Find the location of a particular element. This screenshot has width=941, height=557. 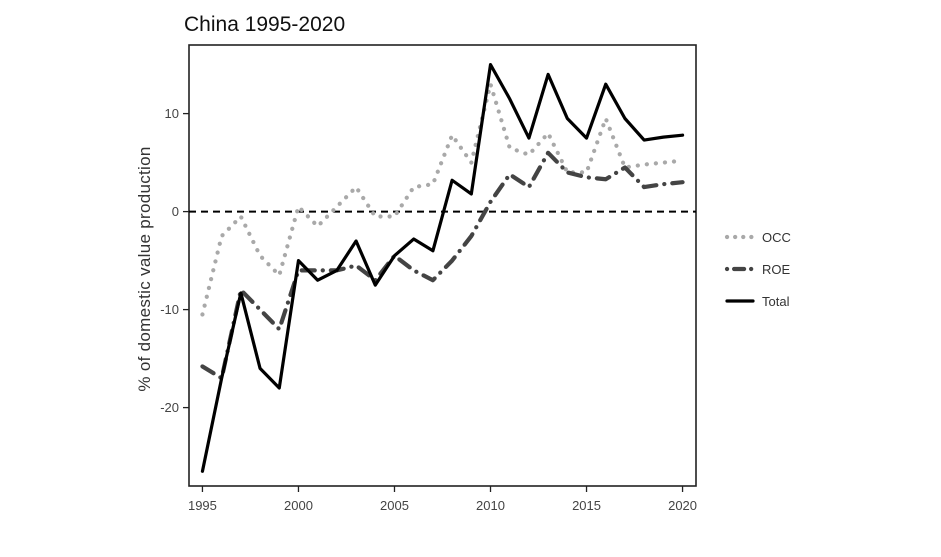

legend-label-roe: ROE is located at coordinates (776, 269).